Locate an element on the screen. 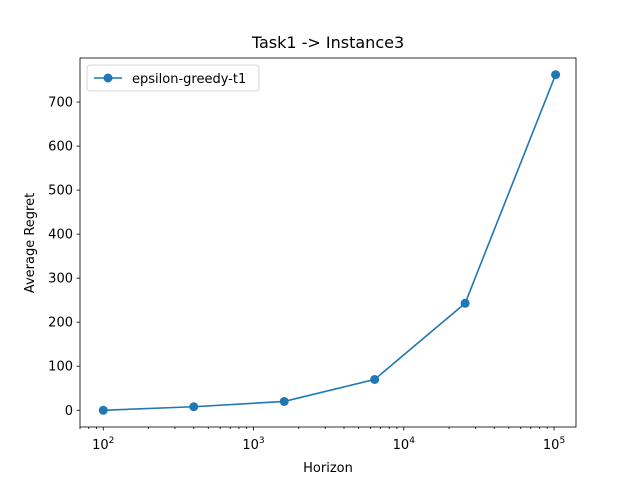 The image size is (640, 480). x-tick-label-exponent: 2 is located at coordinates (112, 441).